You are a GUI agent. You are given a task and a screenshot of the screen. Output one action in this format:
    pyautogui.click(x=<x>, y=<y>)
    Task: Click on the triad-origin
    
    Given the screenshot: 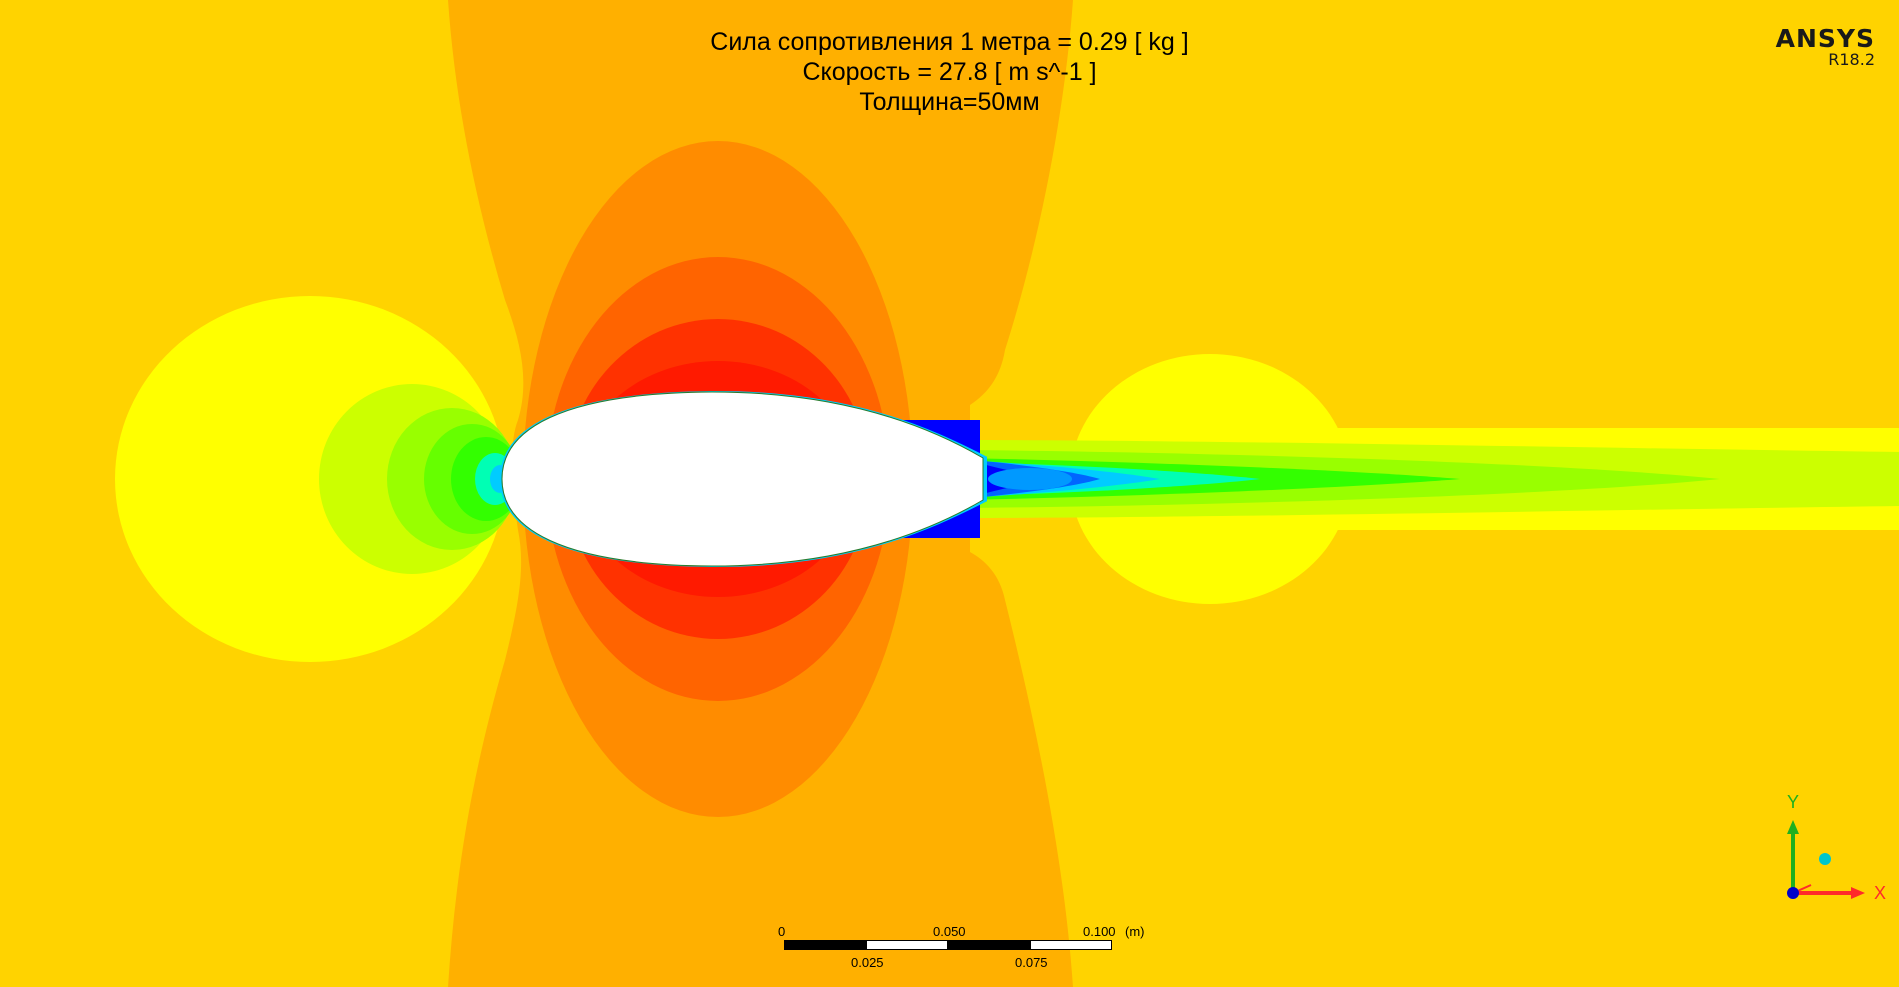 What is the action you would take?
    pyautogui.click(x=1793, y=893)
    